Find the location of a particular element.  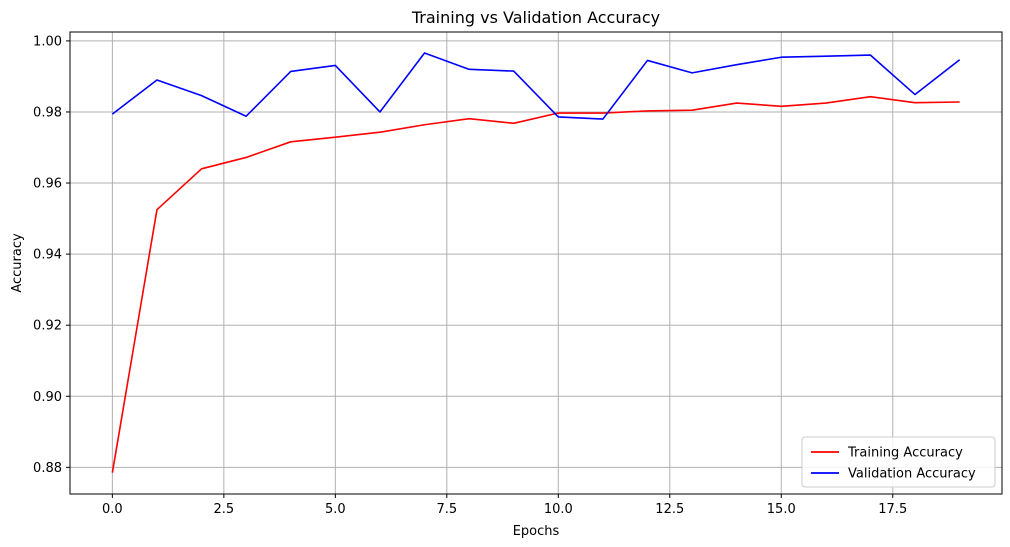

y-tick-label: 0.92 is located at coordinates (47, 326).